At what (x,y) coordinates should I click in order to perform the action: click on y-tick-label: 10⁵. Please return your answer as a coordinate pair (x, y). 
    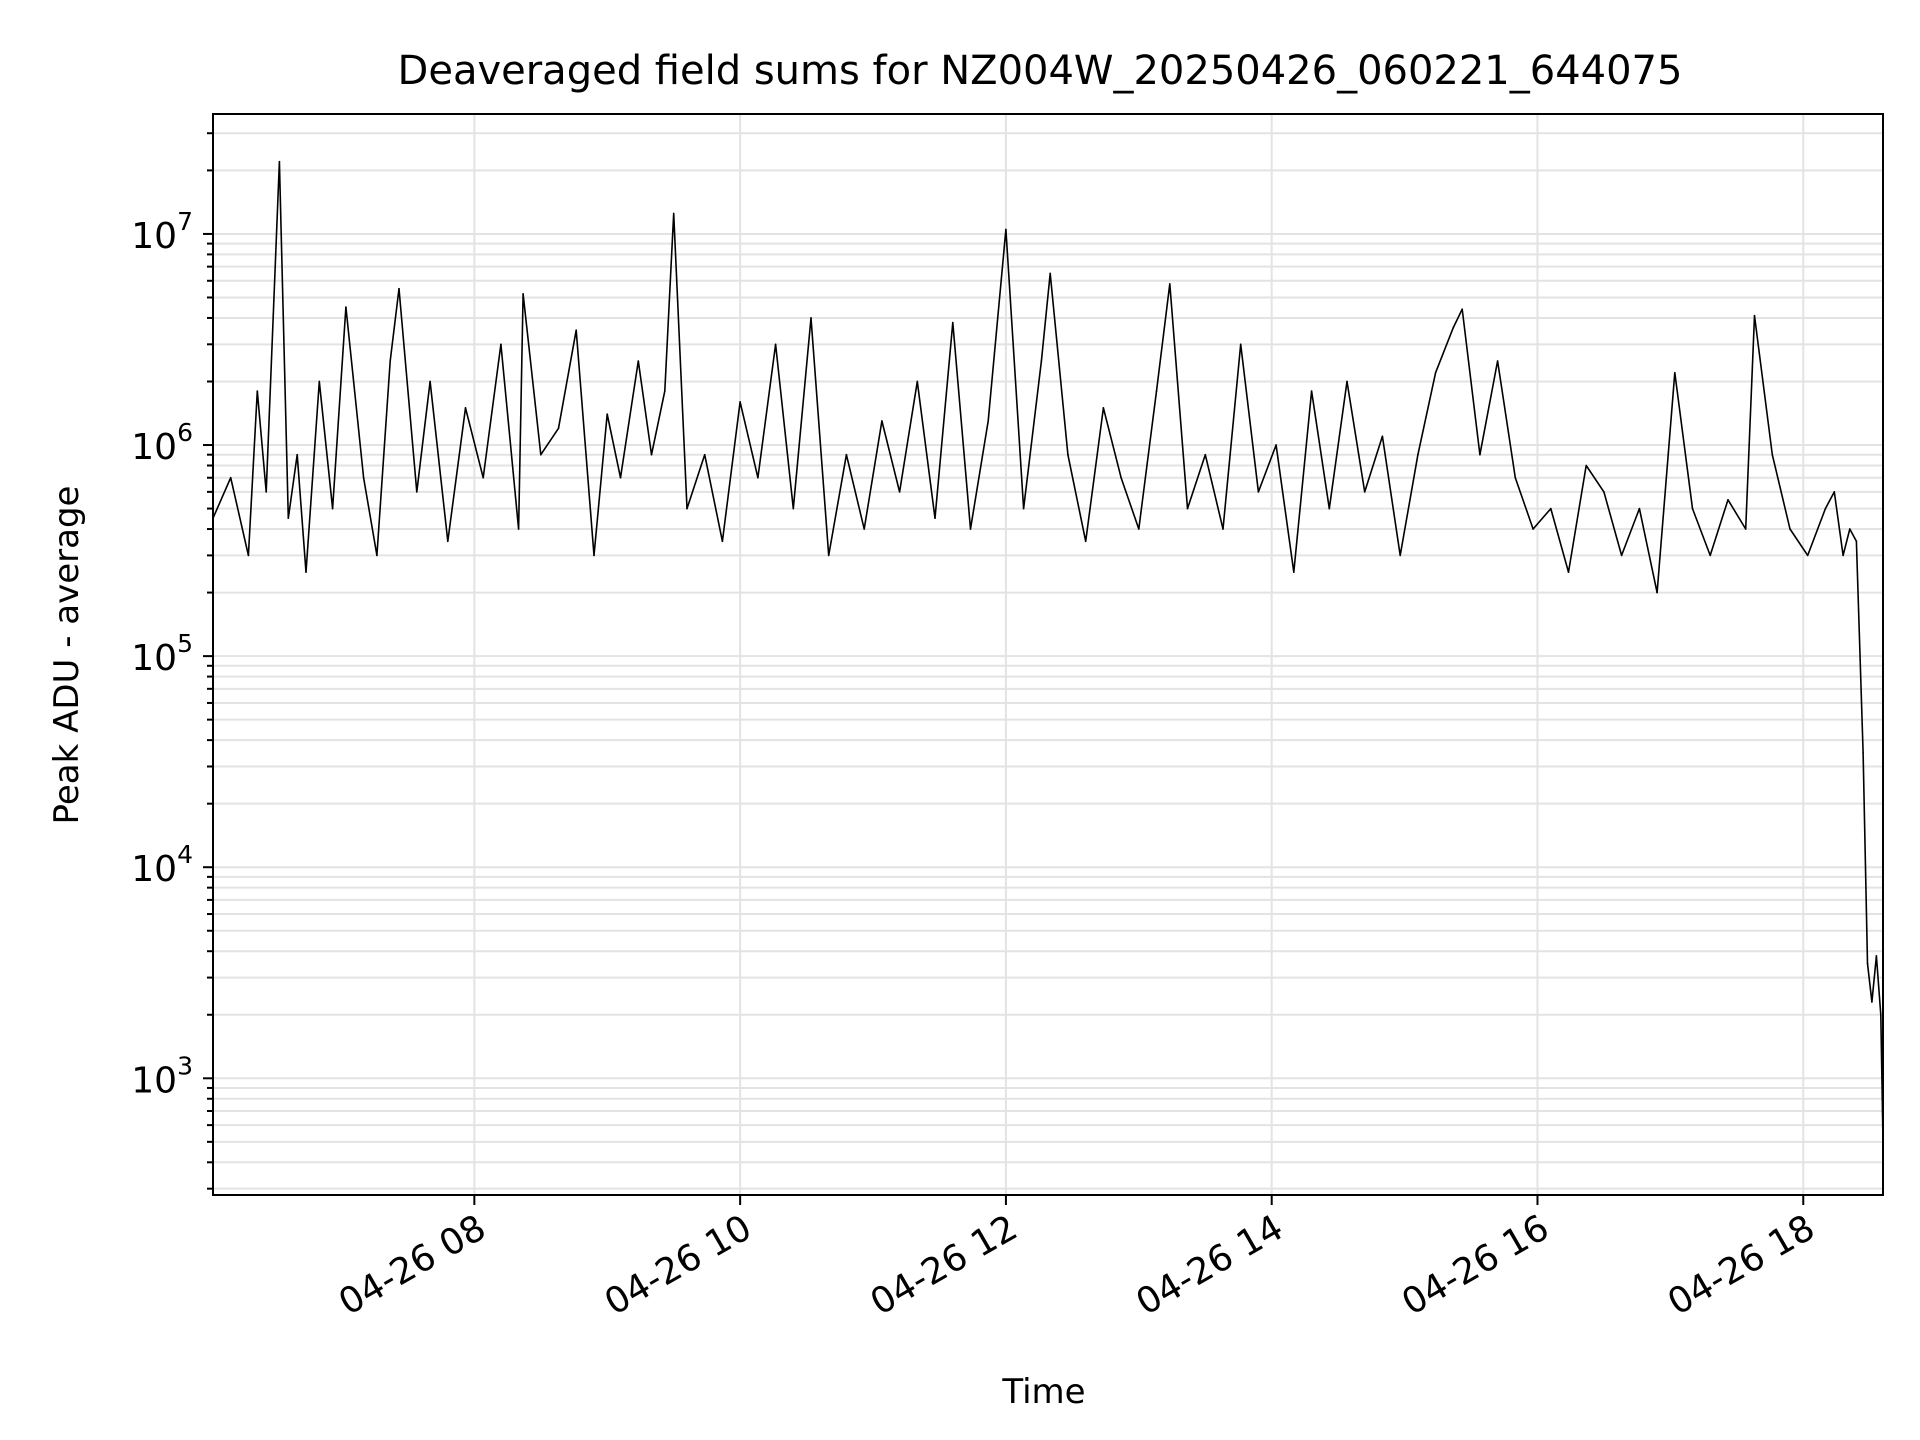
    Looking at the image, I should click on (162, 654).